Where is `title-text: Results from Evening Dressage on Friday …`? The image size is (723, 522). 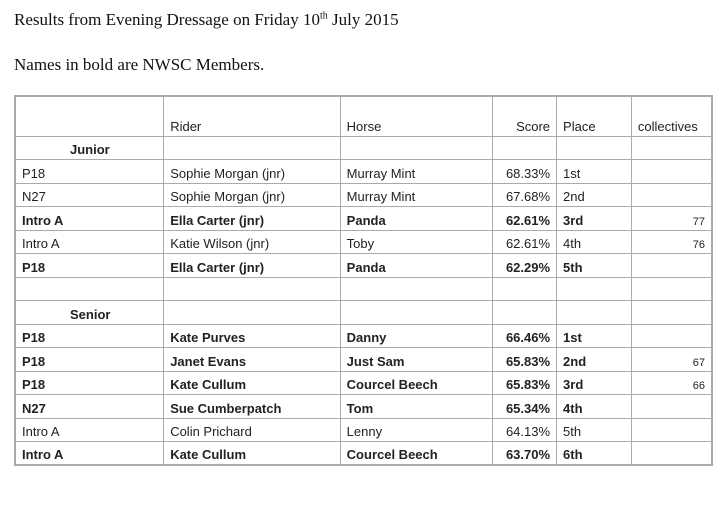 title-text: Results from Evening Dressage on Friday … is located at coordinates (167, 19).